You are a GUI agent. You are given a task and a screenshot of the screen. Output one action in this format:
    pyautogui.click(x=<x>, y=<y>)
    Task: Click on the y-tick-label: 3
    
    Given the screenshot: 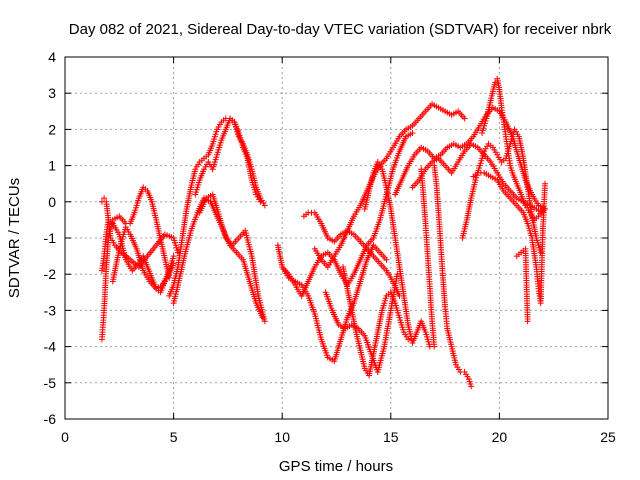 What is the action you would take?
    pyautogui.click(x=52, y=93)
    